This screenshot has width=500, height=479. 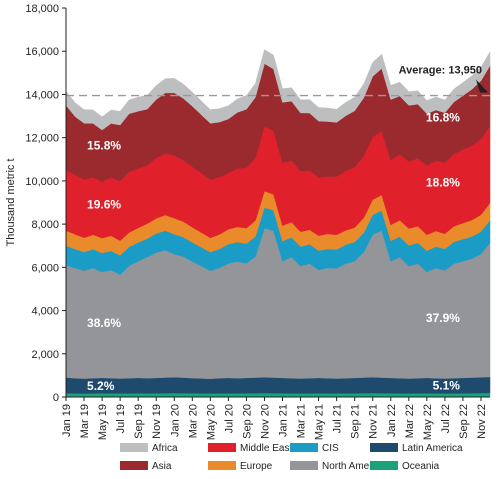 I want to click on legend-label: Middle East, so click(x=266, y=448).